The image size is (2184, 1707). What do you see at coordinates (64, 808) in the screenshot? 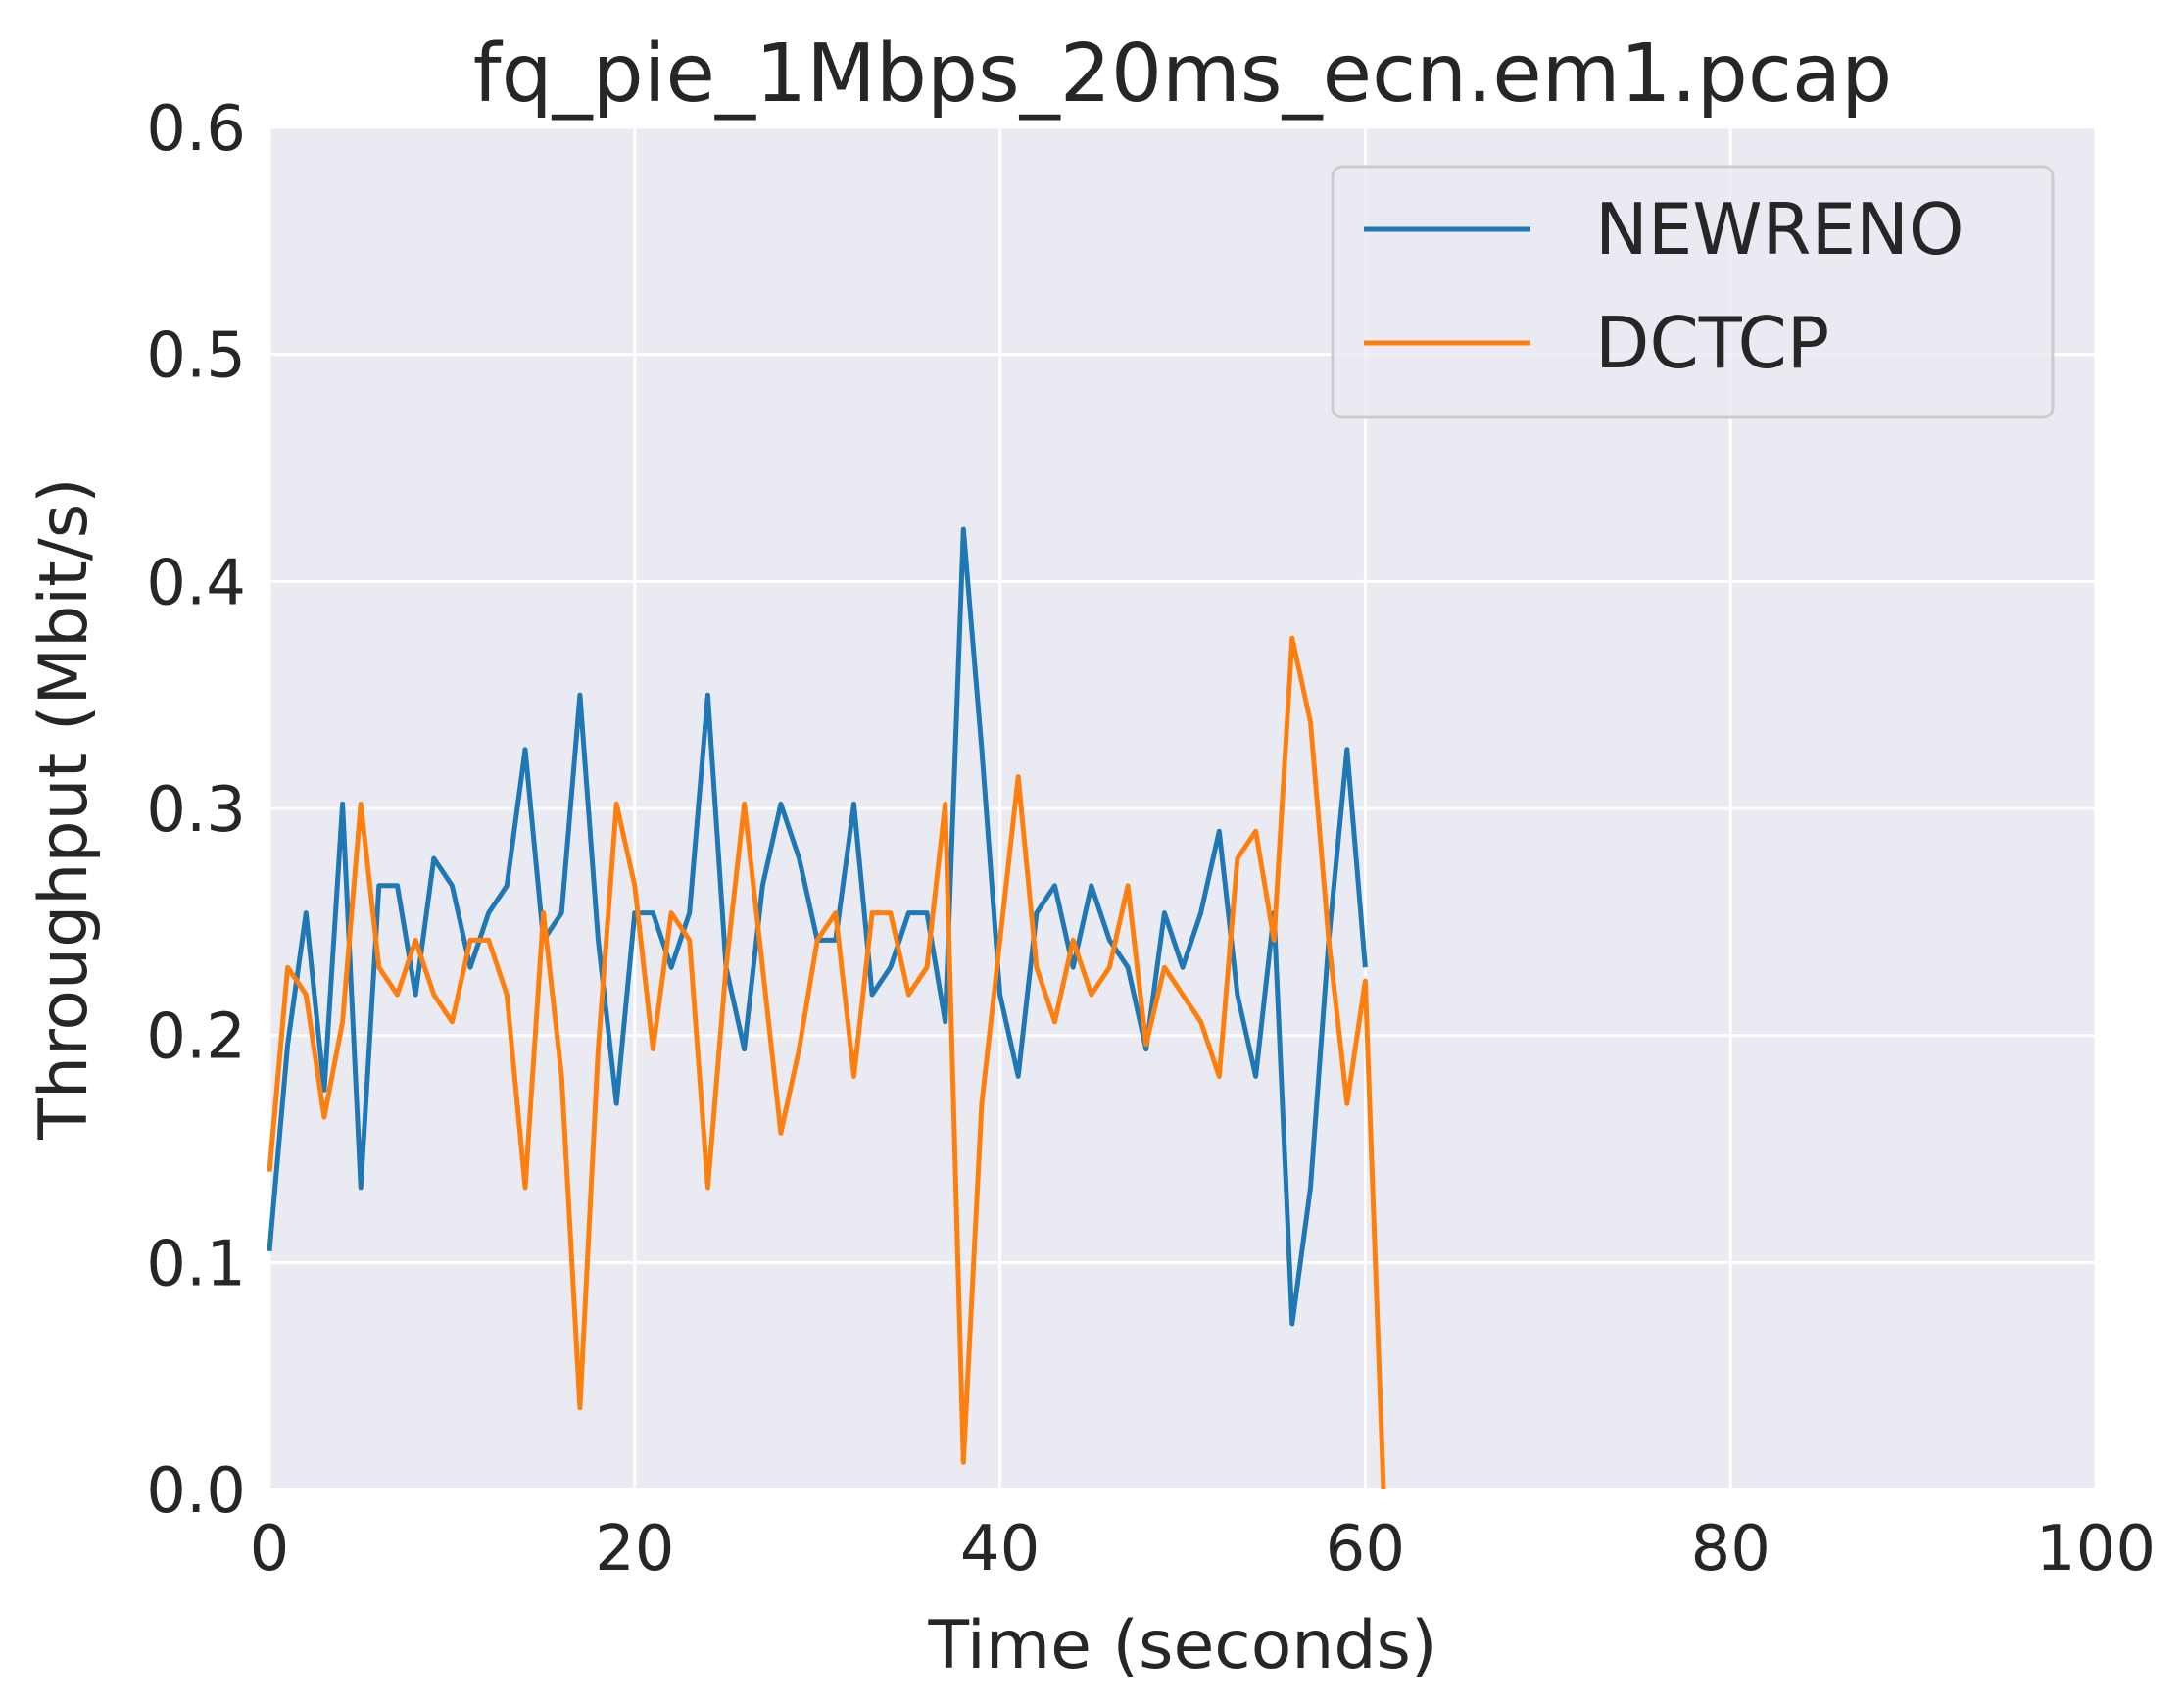
I see `y-axis-label: Throughput (Mbit/s)` at bounding box center [64, 808].